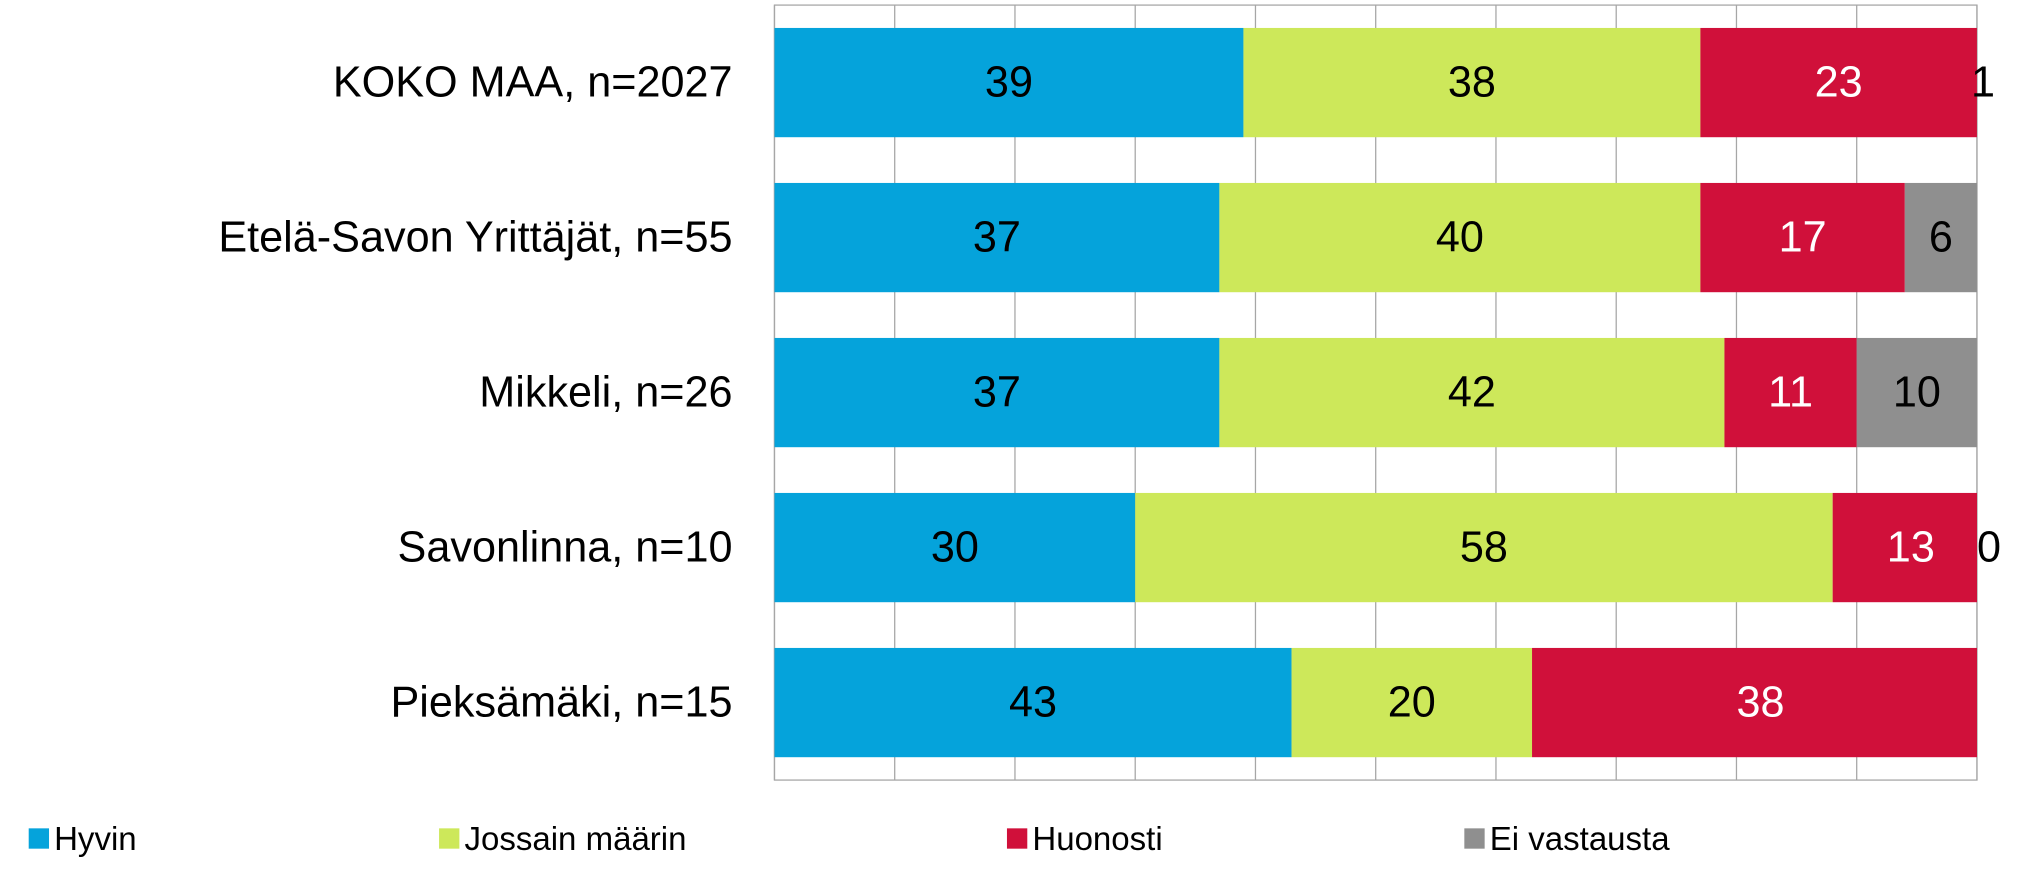 This screenshot has height=869, width=2019. I want to click on data-label: 6, so click(1941, 238).